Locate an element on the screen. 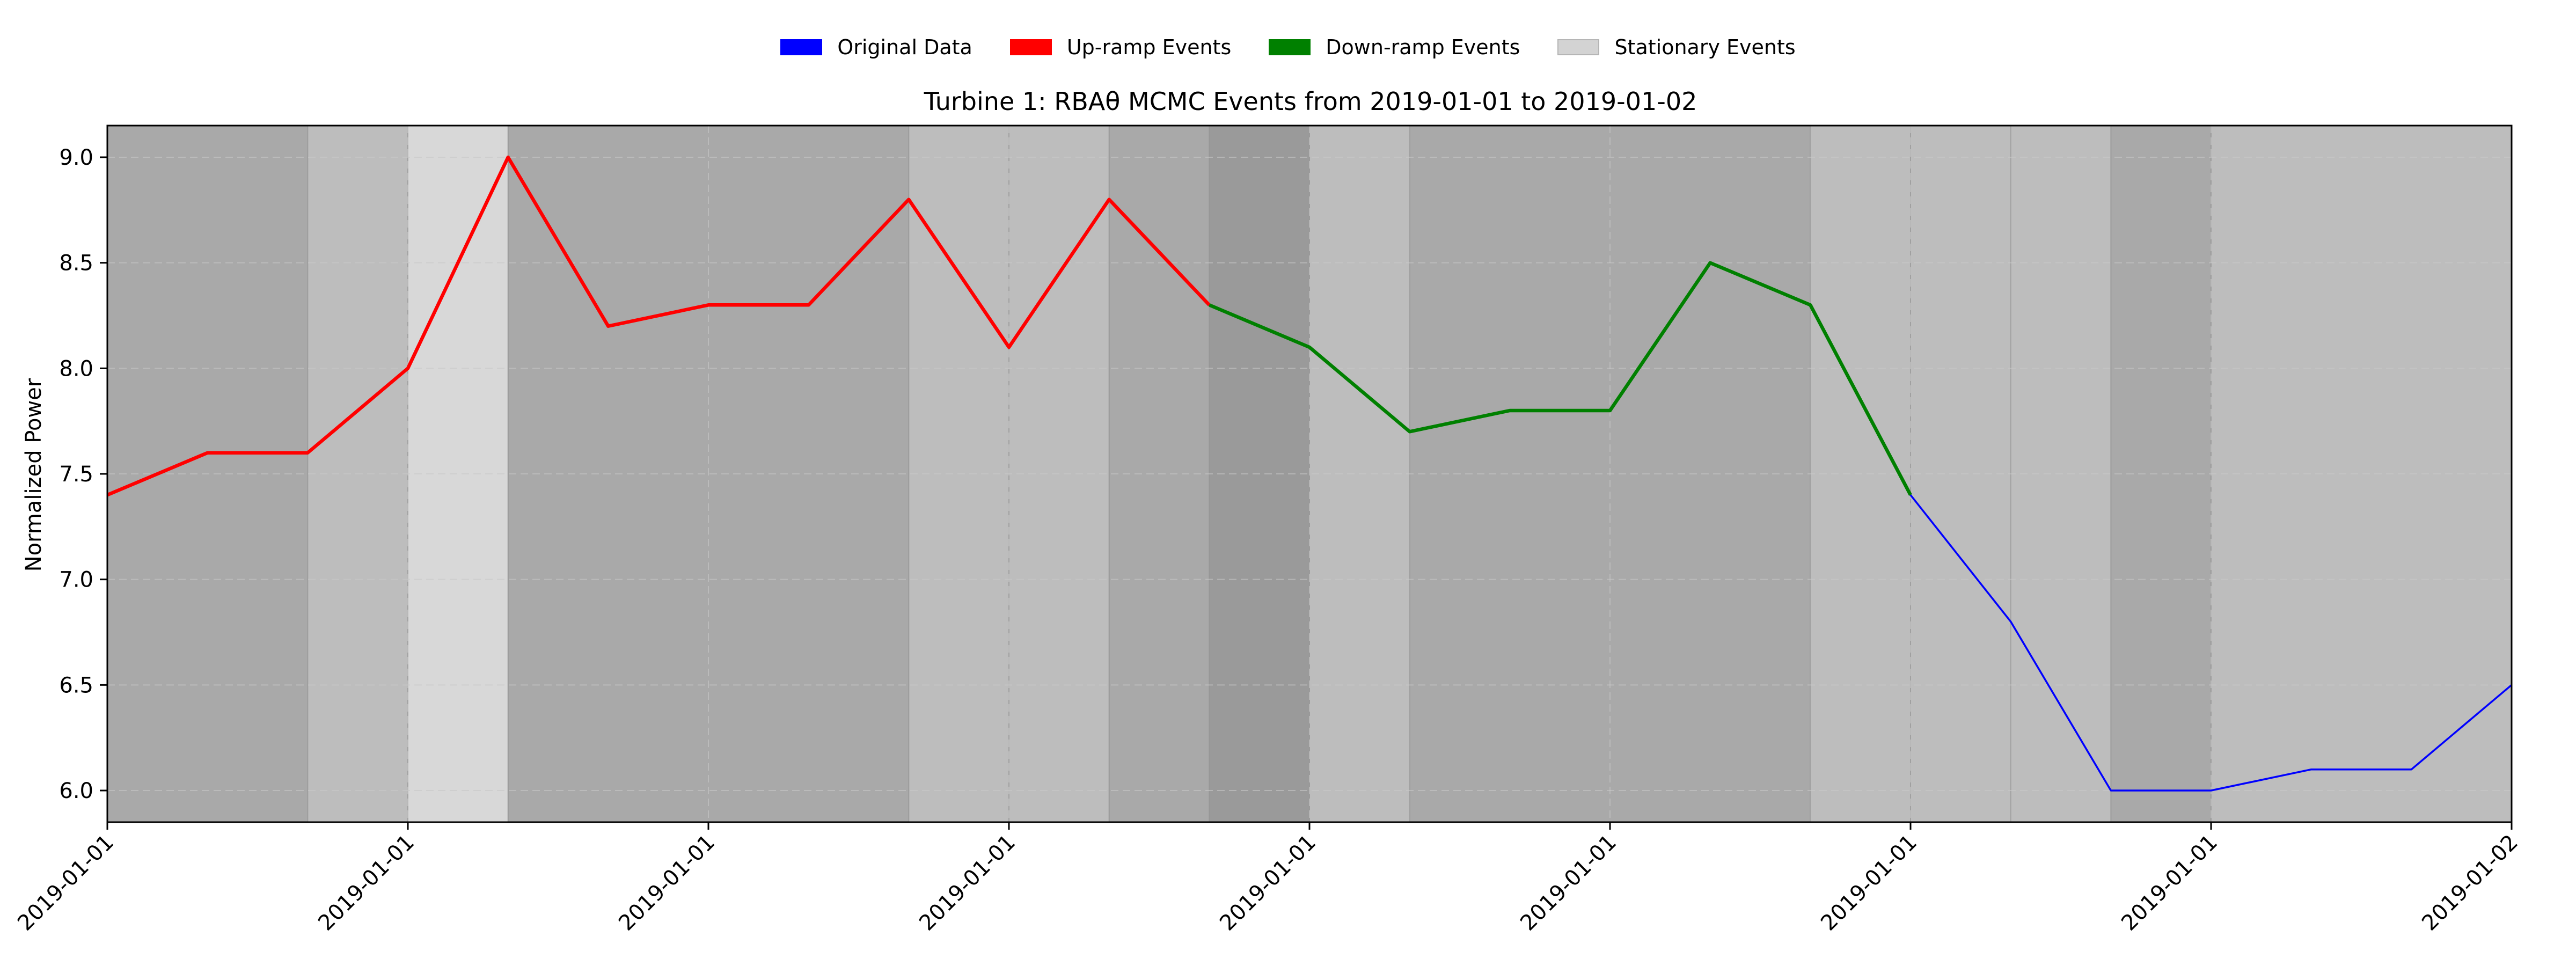 This screenshot has width=2576, height=966. legend-swatch-up-ramp is located at coordinates (1030, 47).